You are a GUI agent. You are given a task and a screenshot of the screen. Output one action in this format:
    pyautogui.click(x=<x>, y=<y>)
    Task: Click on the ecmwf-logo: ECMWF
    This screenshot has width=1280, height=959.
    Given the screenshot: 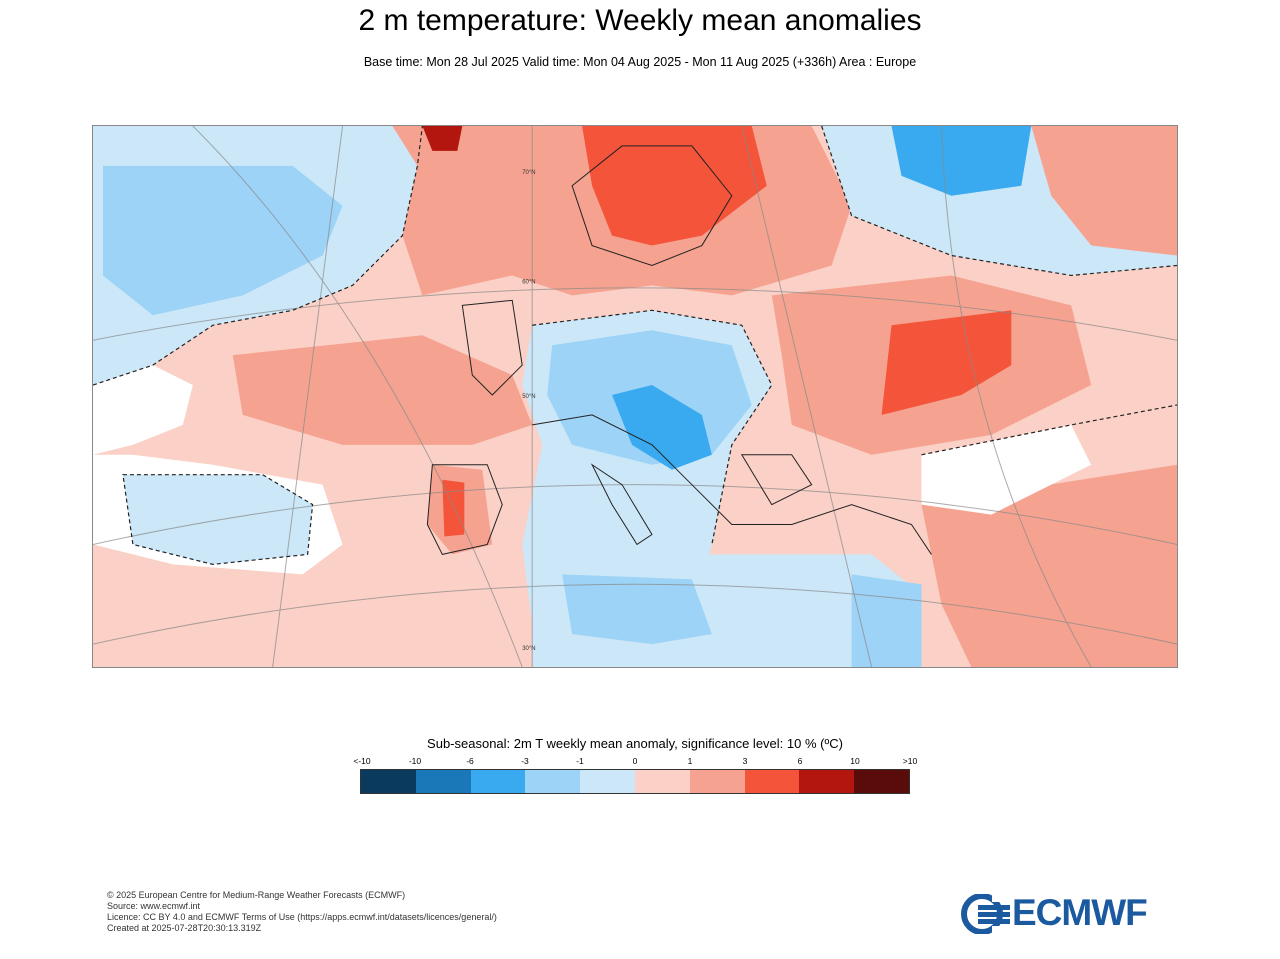 What is the action you would take?
    pyautogui.click(x=1063, y=913)
    